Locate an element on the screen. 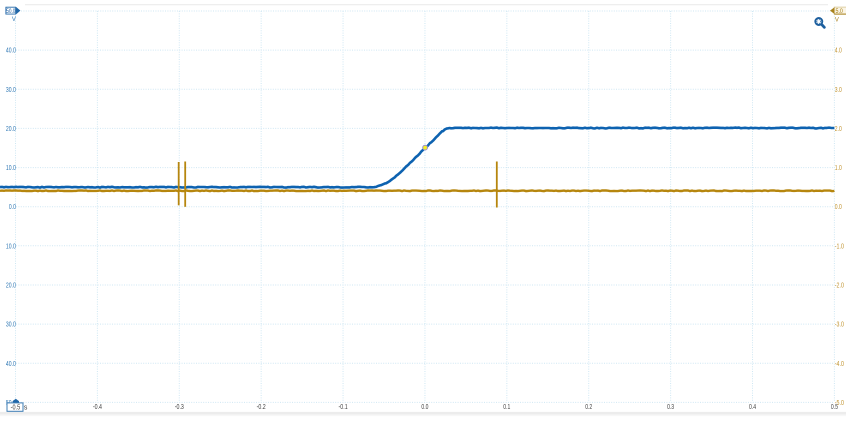 This screenshot has height=423, width=846. svg-text: 0.1 is located at coordinates (506, 407).